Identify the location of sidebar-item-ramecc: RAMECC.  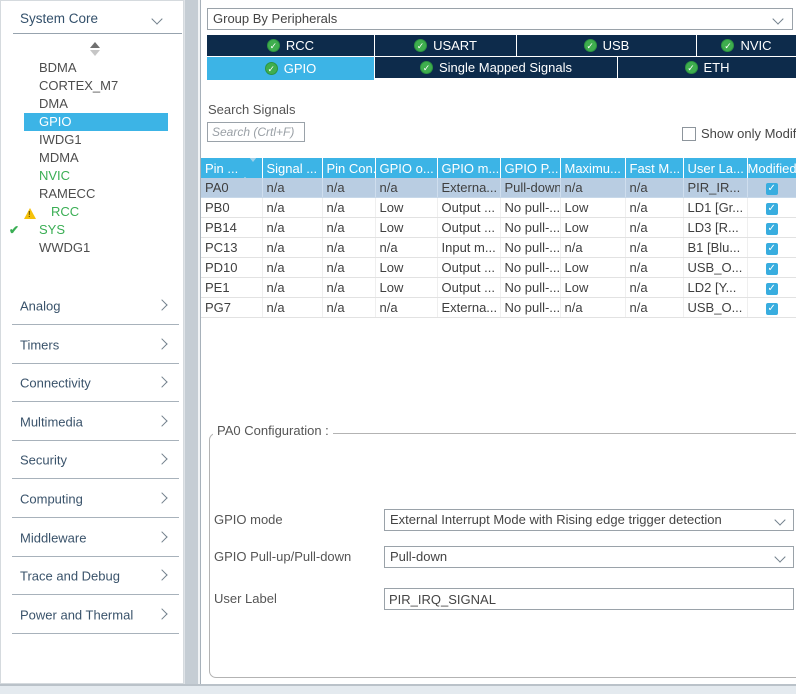
(96, 194).